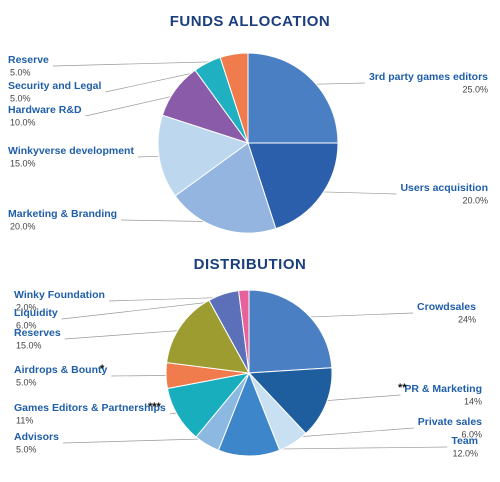 This screenshot has height=482, width=500. I want to click on slice-label: 3rd party games editors, so click(428, 77).